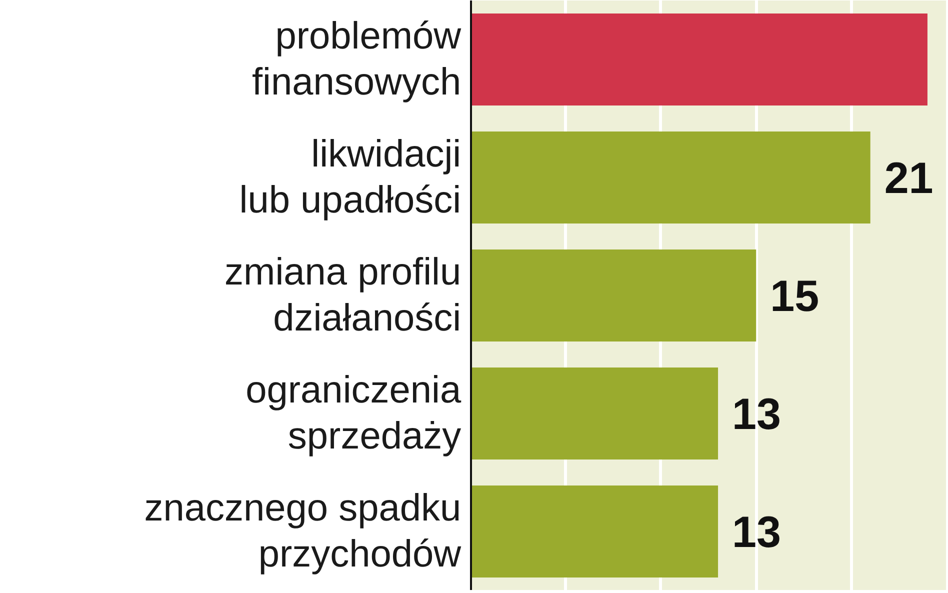 This screenshot has width=948, height=593. I want to click on y-tick-label: likwidacji lub upadłości, so click(350, 177).